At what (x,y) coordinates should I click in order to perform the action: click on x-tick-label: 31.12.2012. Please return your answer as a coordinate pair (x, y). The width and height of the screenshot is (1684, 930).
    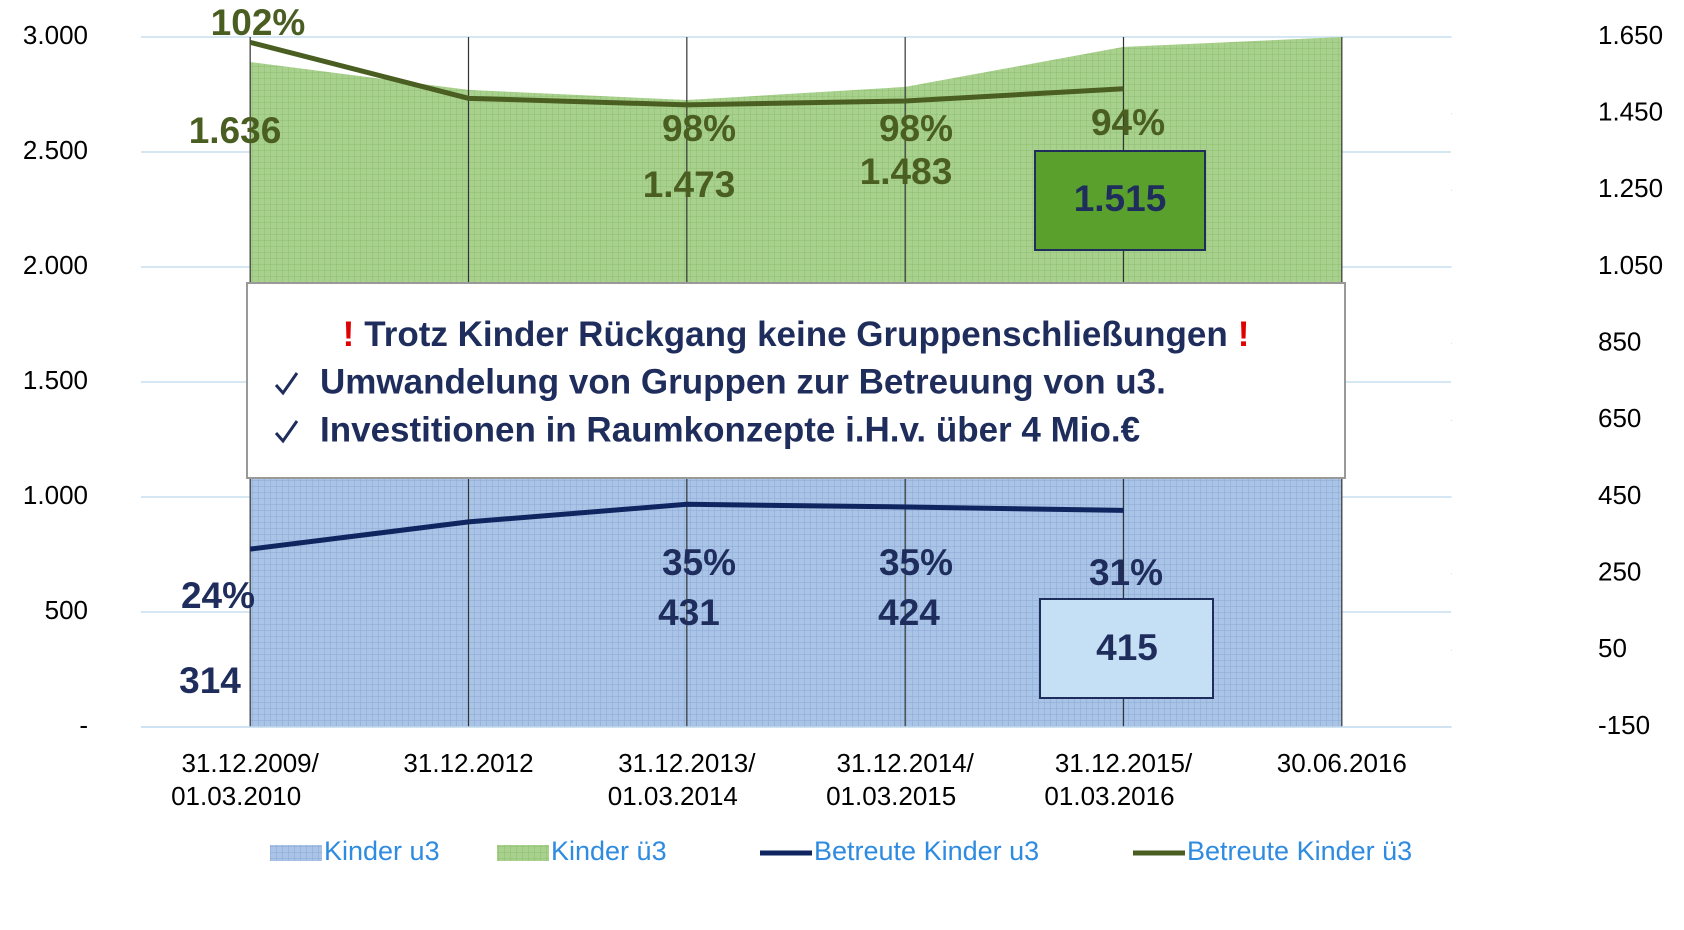
    Looking at the image, I should click on (468, 763).